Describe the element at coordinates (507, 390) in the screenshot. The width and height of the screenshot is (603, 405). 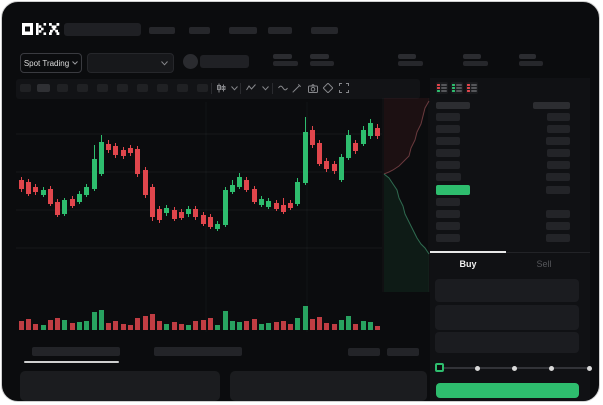
I see `buy-submit-button` at that location.